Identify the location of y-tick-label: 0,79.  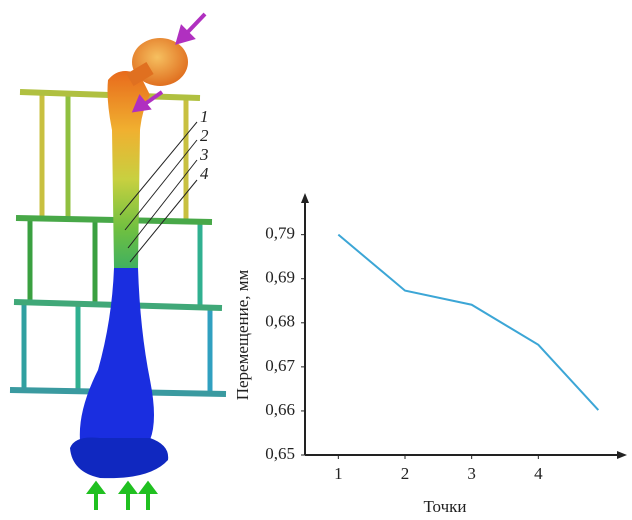
(280, 233).